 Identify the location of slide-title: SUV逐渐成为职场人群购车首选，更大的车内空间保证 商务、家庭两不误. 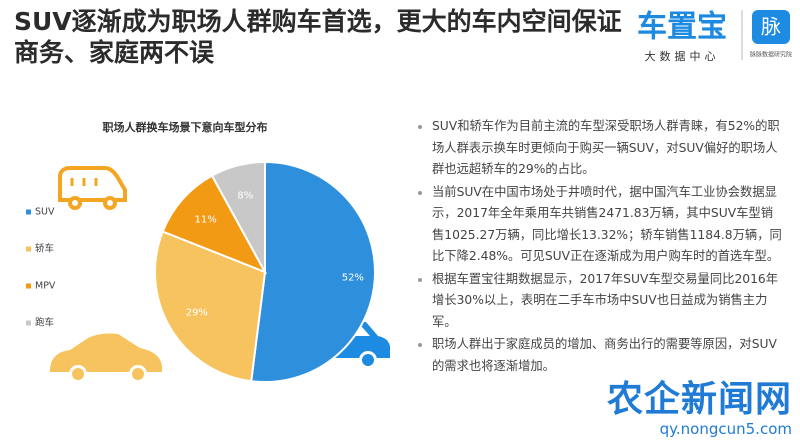
(318, 37).